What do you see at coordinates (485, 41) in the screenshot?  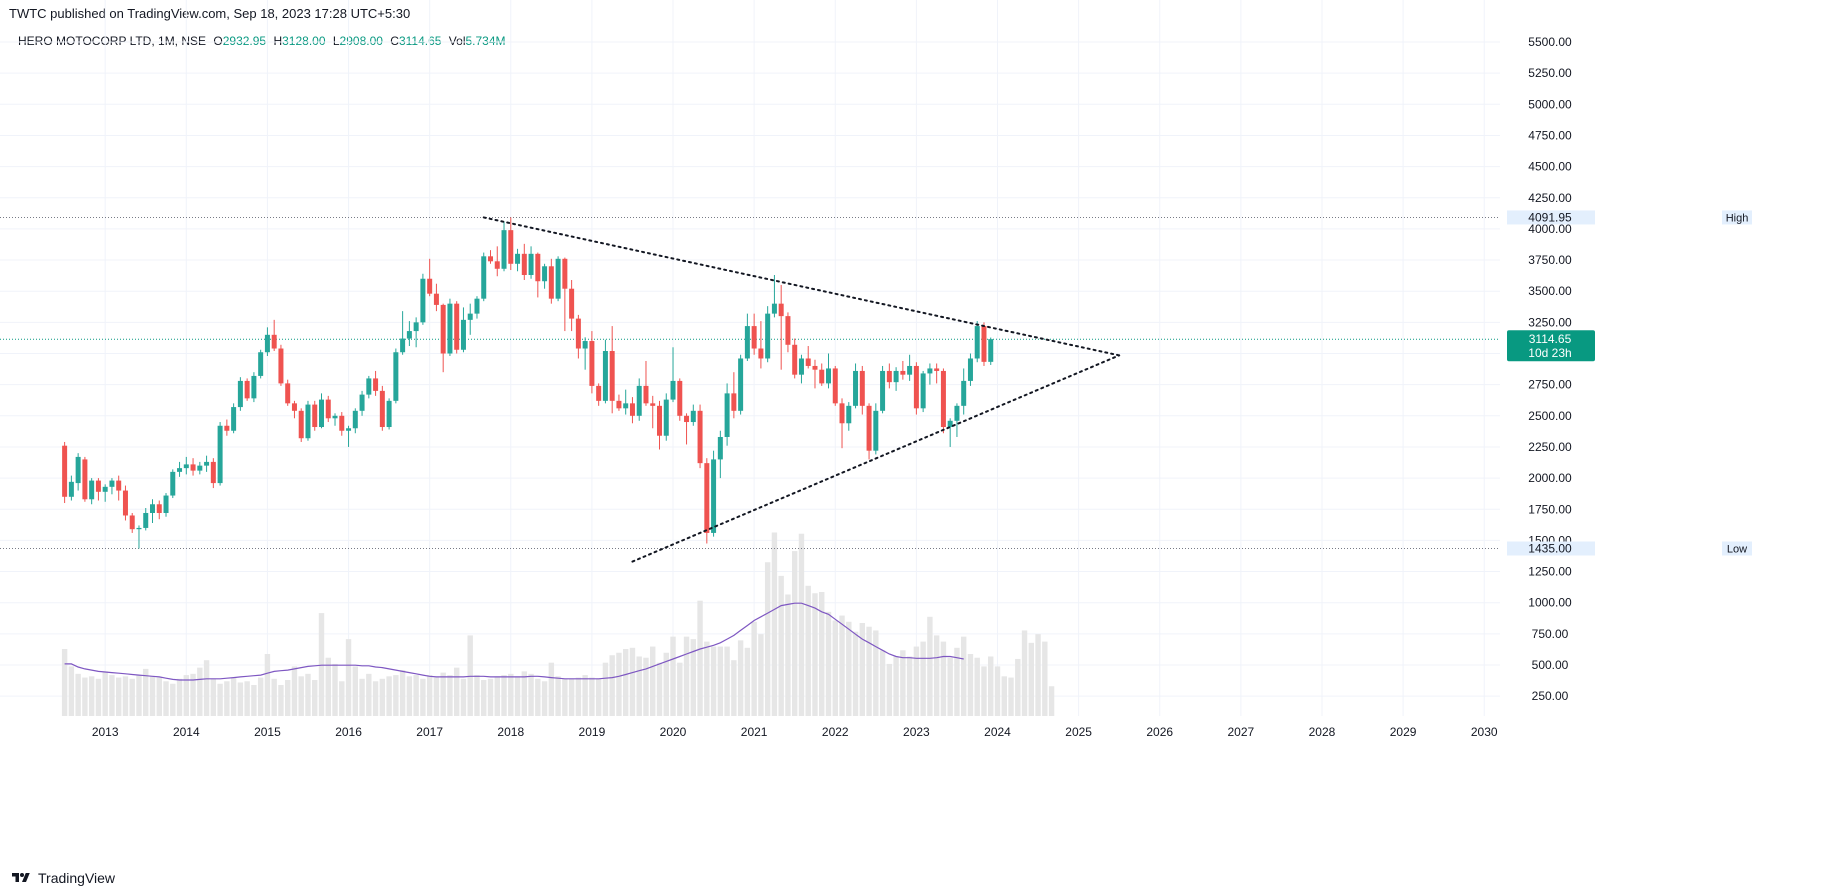 I see `volume-value: 5.734M` at bounding box center [485, 41].